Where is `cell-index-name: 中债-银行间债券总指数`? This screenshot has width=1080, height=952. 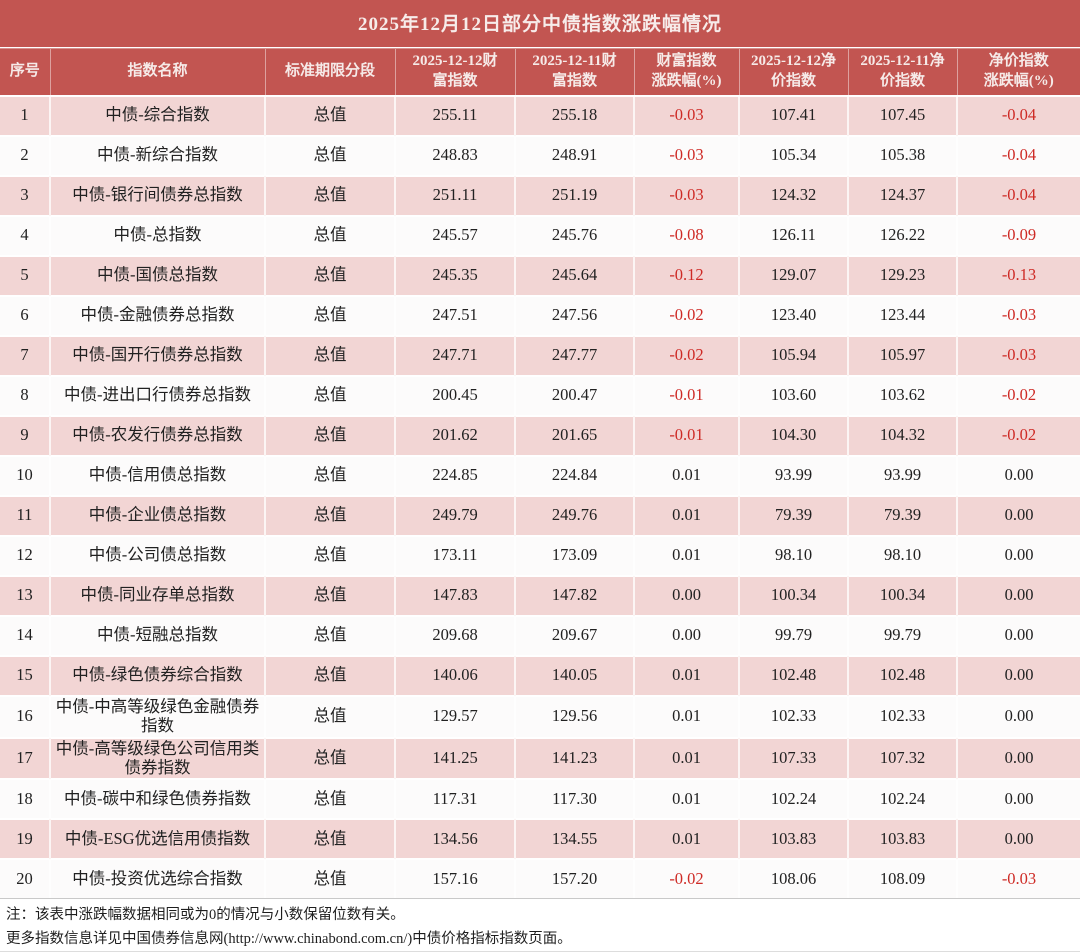
cell-index-name: 中债-银行间债券总指数 is located at coordinates (157, 195).